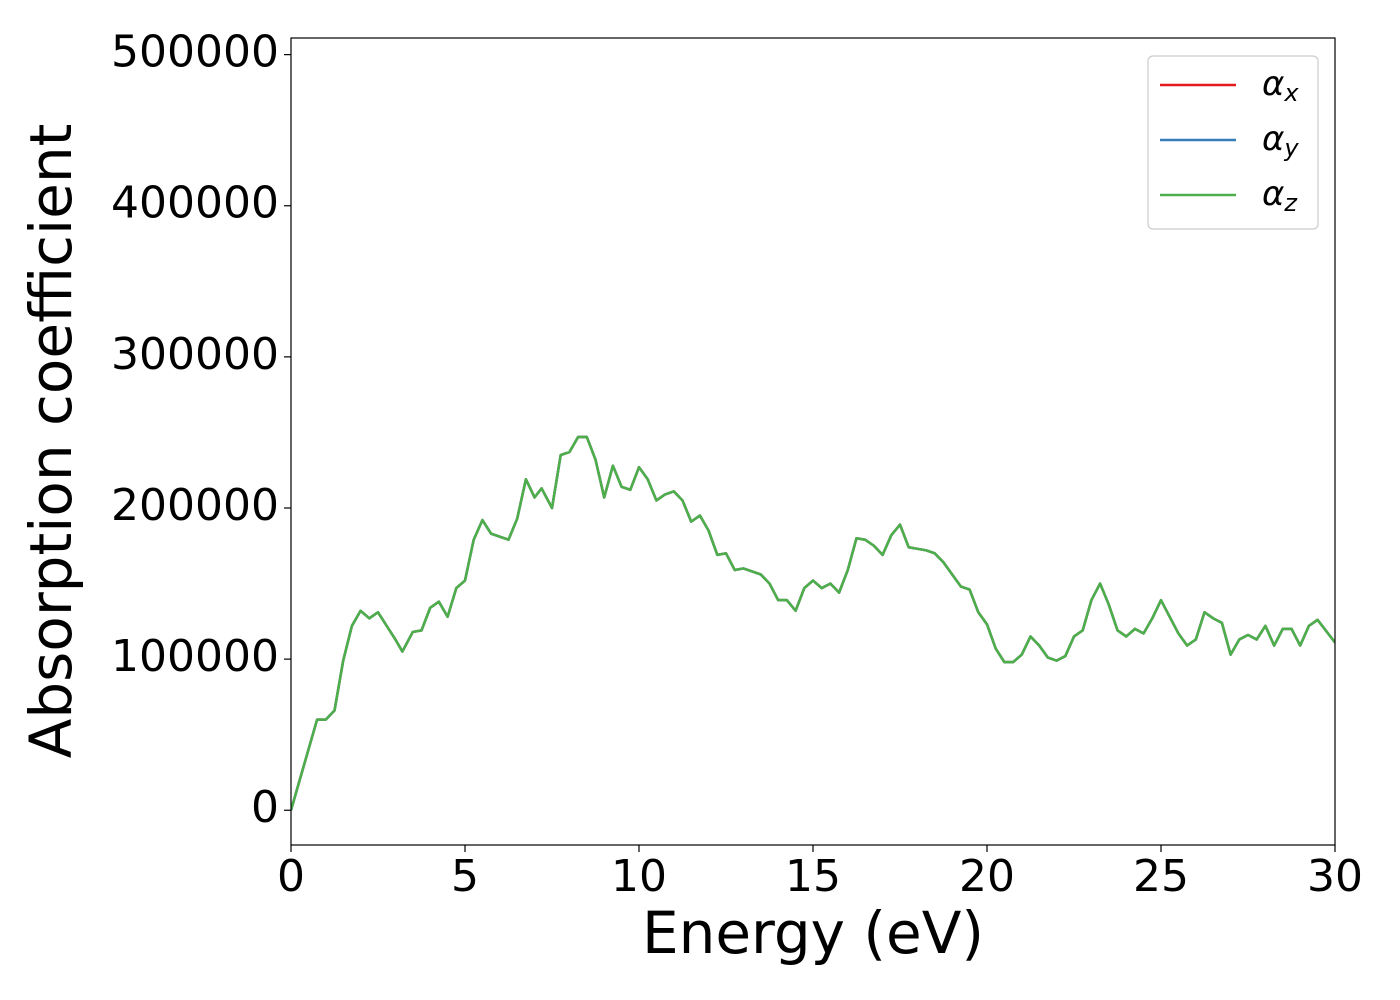  Describe the element at coordinates (1280, 141) in the screenshot. I see `legend-label: αy` at that location.